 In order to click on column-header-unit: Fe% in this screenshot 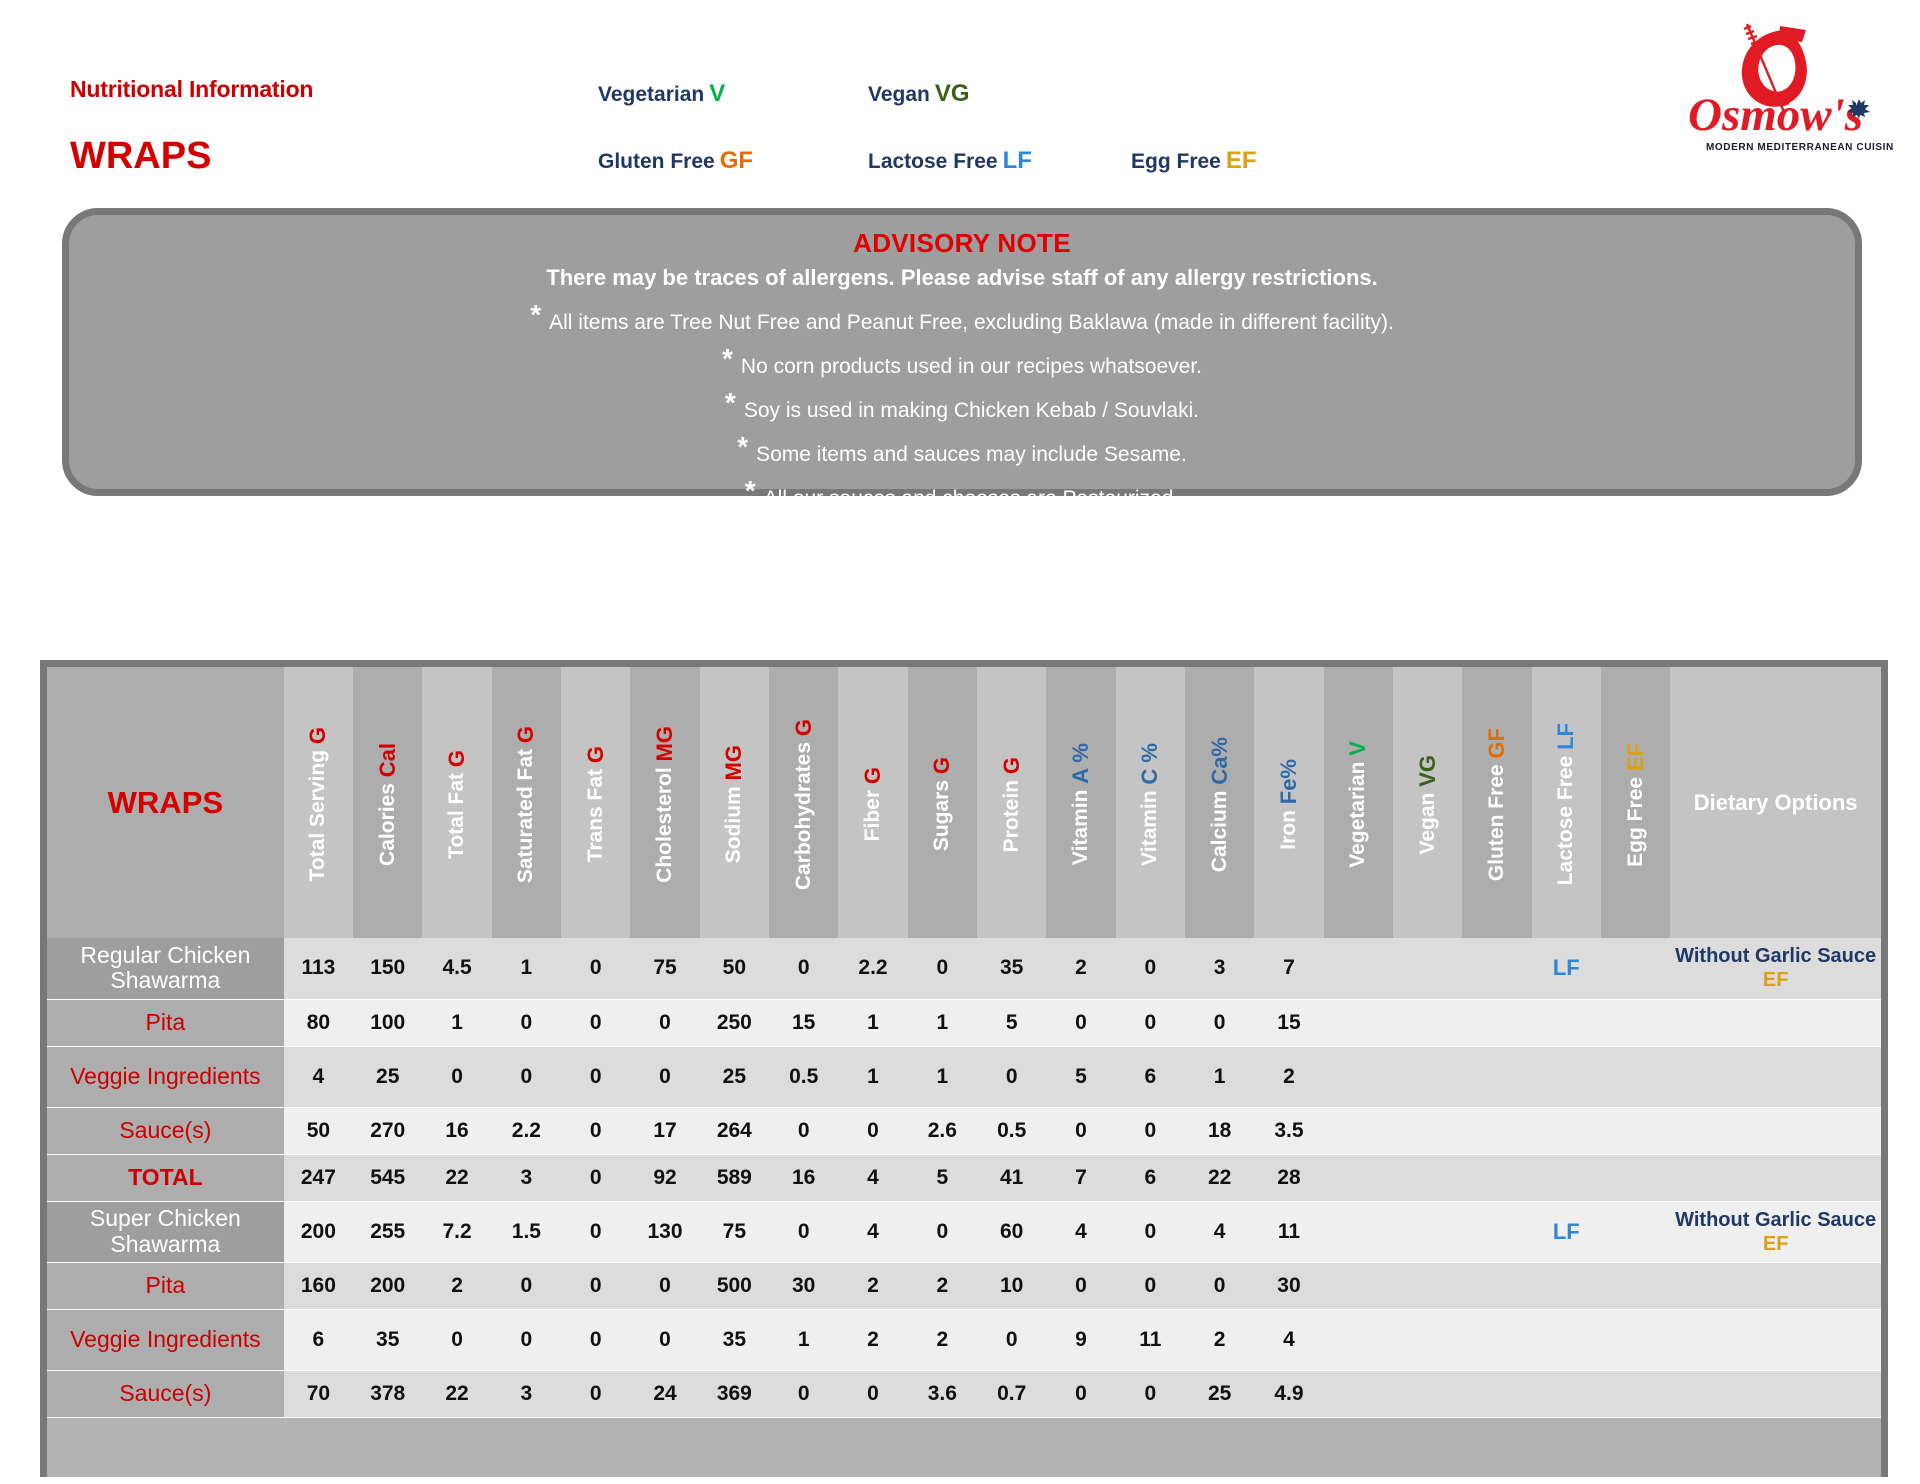, I will do `click(1288, 782)`.